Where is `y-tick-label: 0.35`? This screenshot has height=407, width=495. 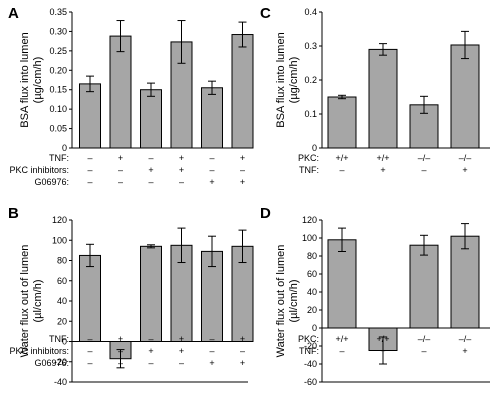
y-tick-label: 0.35 is located at coordinates (58, 12).